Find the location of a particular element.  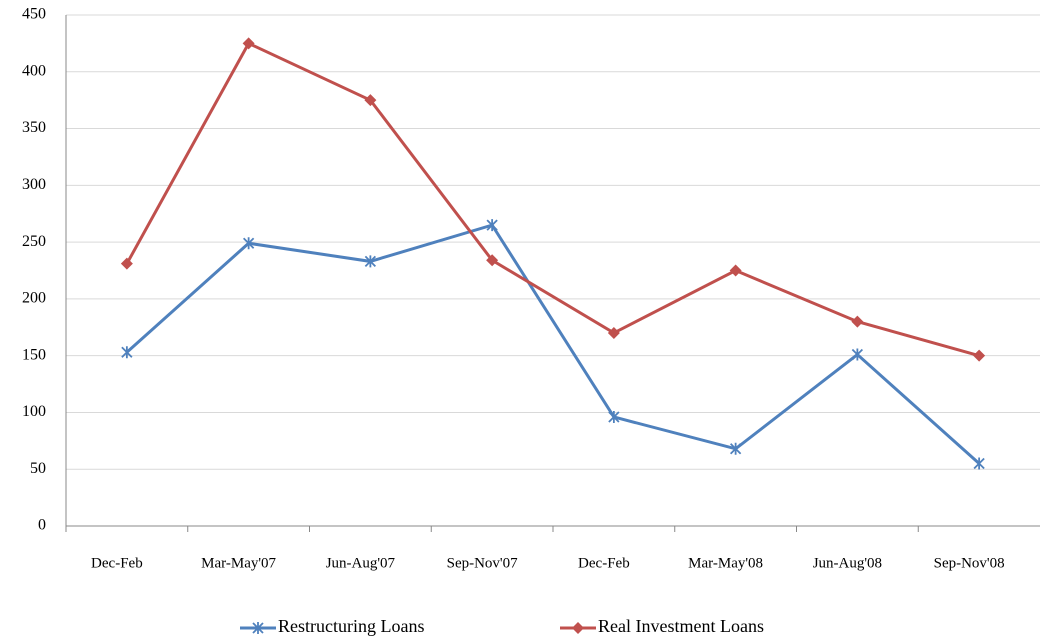

legend-label: Restructuring Loans is located at coordinates (351, 626).